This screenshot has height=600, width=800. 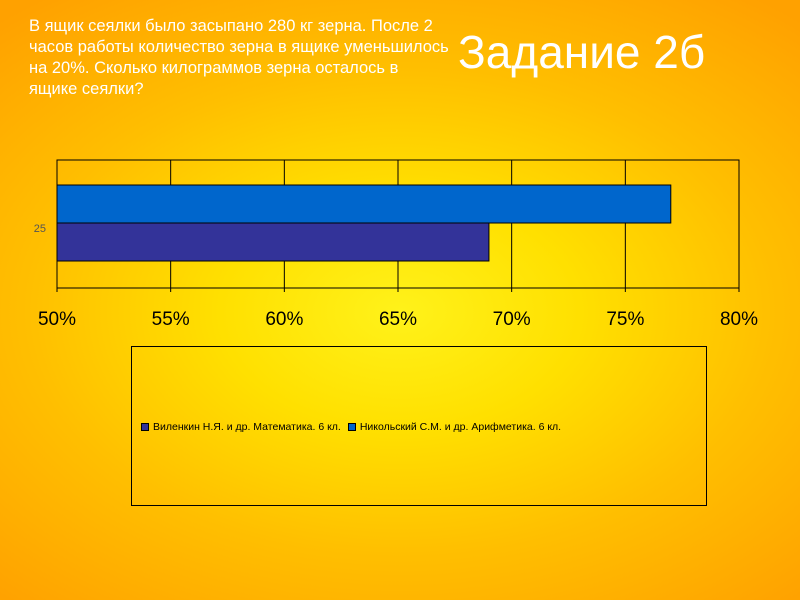 What do you see at coordinates (247, 427) in the screenshot?
I see `legend-label-series-1: Виленкин Н.Я. и др. Математика. 6 кл.` at bounding box center [247, 427].